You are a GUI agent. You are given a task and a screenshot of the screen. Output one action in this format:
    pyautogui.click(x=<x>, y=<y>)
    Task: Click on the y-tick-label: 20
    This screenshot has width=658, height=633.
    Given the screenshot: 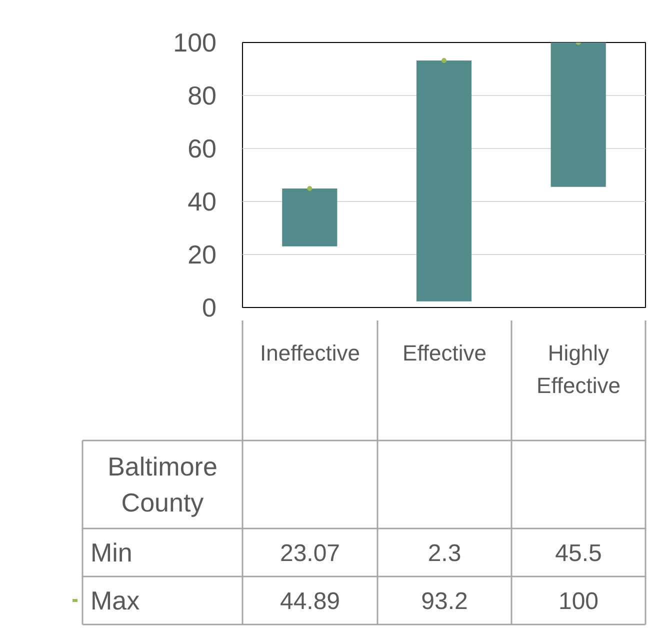 What is the action you would take?
    pyautogui.click(x=202, y=255)
    